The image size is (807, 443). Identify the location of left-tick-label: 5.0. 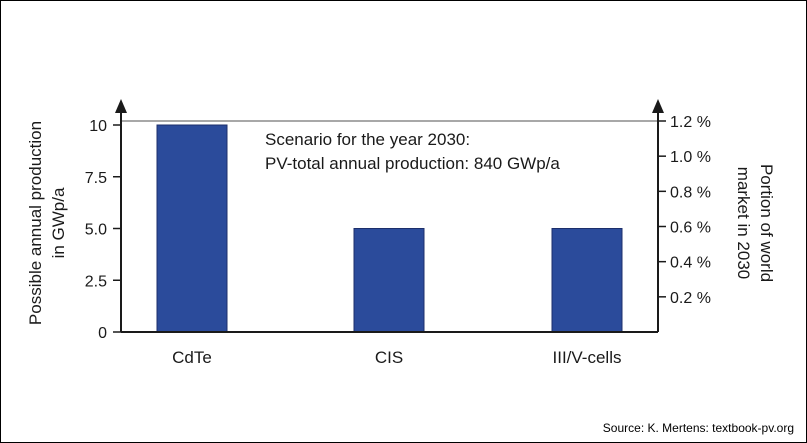
(96, 230).